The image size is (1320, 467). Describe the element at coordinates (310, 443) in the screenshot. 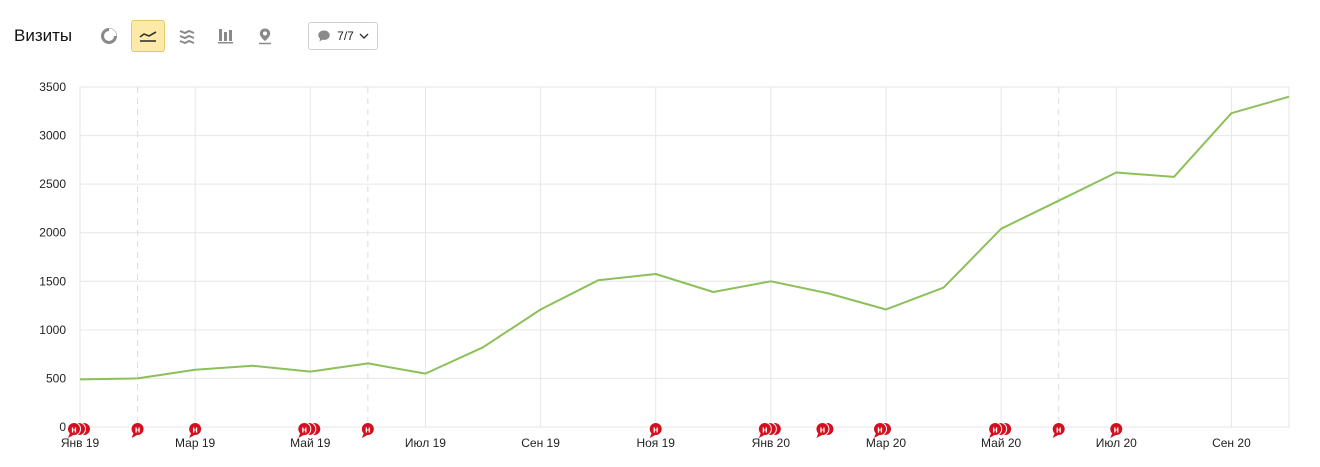

I see `x-tick-label: Май 19` at that location.